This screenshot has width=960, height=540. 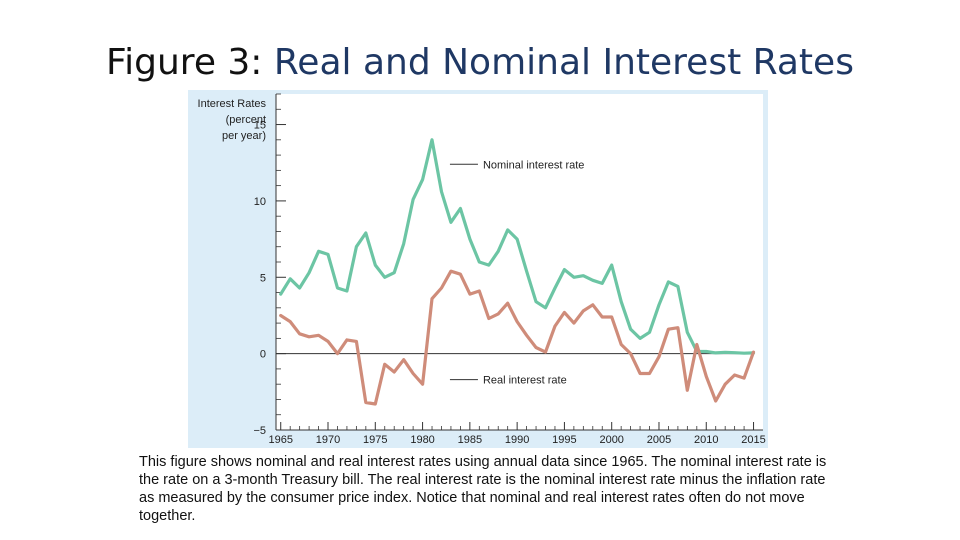 What do you see at coordinates (517, 337) in the screenshot?
I see `real-rate-line` at bounding box center [517, 337].